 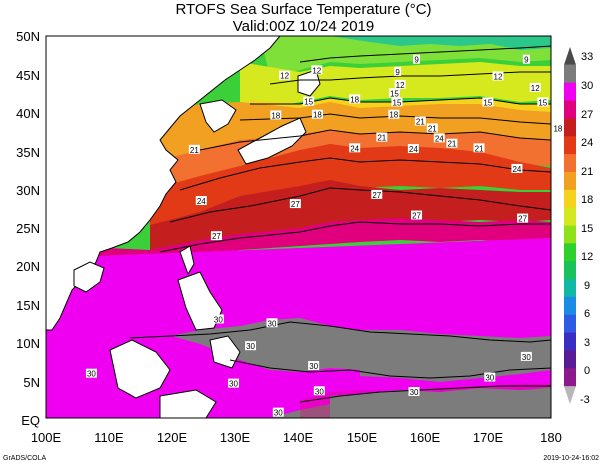 What do you see at coordinates (28, 152) in the screenshot?
I see `lat-label: 35N` at bounding box center [28, 152].